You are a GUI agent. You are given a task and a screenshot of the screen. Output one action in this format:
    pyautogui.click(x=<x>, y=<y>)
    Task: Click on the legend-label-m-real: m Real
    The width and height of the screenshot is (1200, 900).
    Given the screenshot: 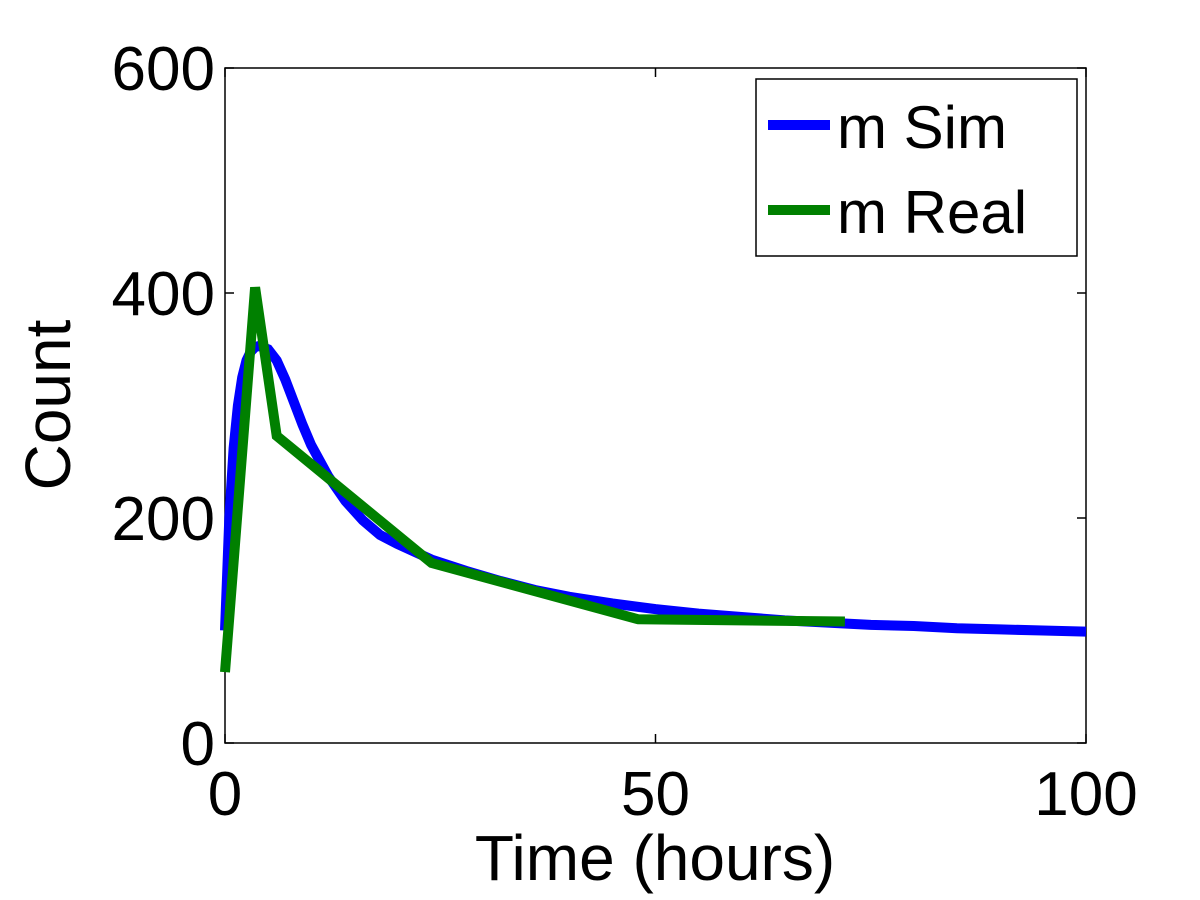 What is the action you would take?
    pyautogui.click(x=932, y=212)
    